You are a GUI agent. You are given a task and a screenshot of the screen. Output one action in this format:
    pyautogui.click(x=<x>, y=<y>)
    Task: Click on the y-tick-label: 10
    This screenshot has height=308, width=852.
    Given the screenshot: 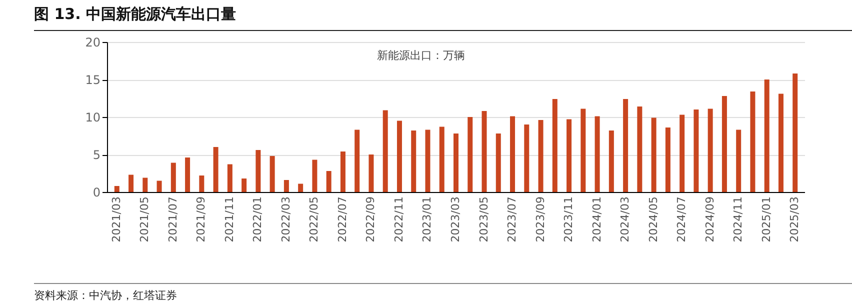 What is the action you would take?
    pyautogui.click(x=92, y=117)
    